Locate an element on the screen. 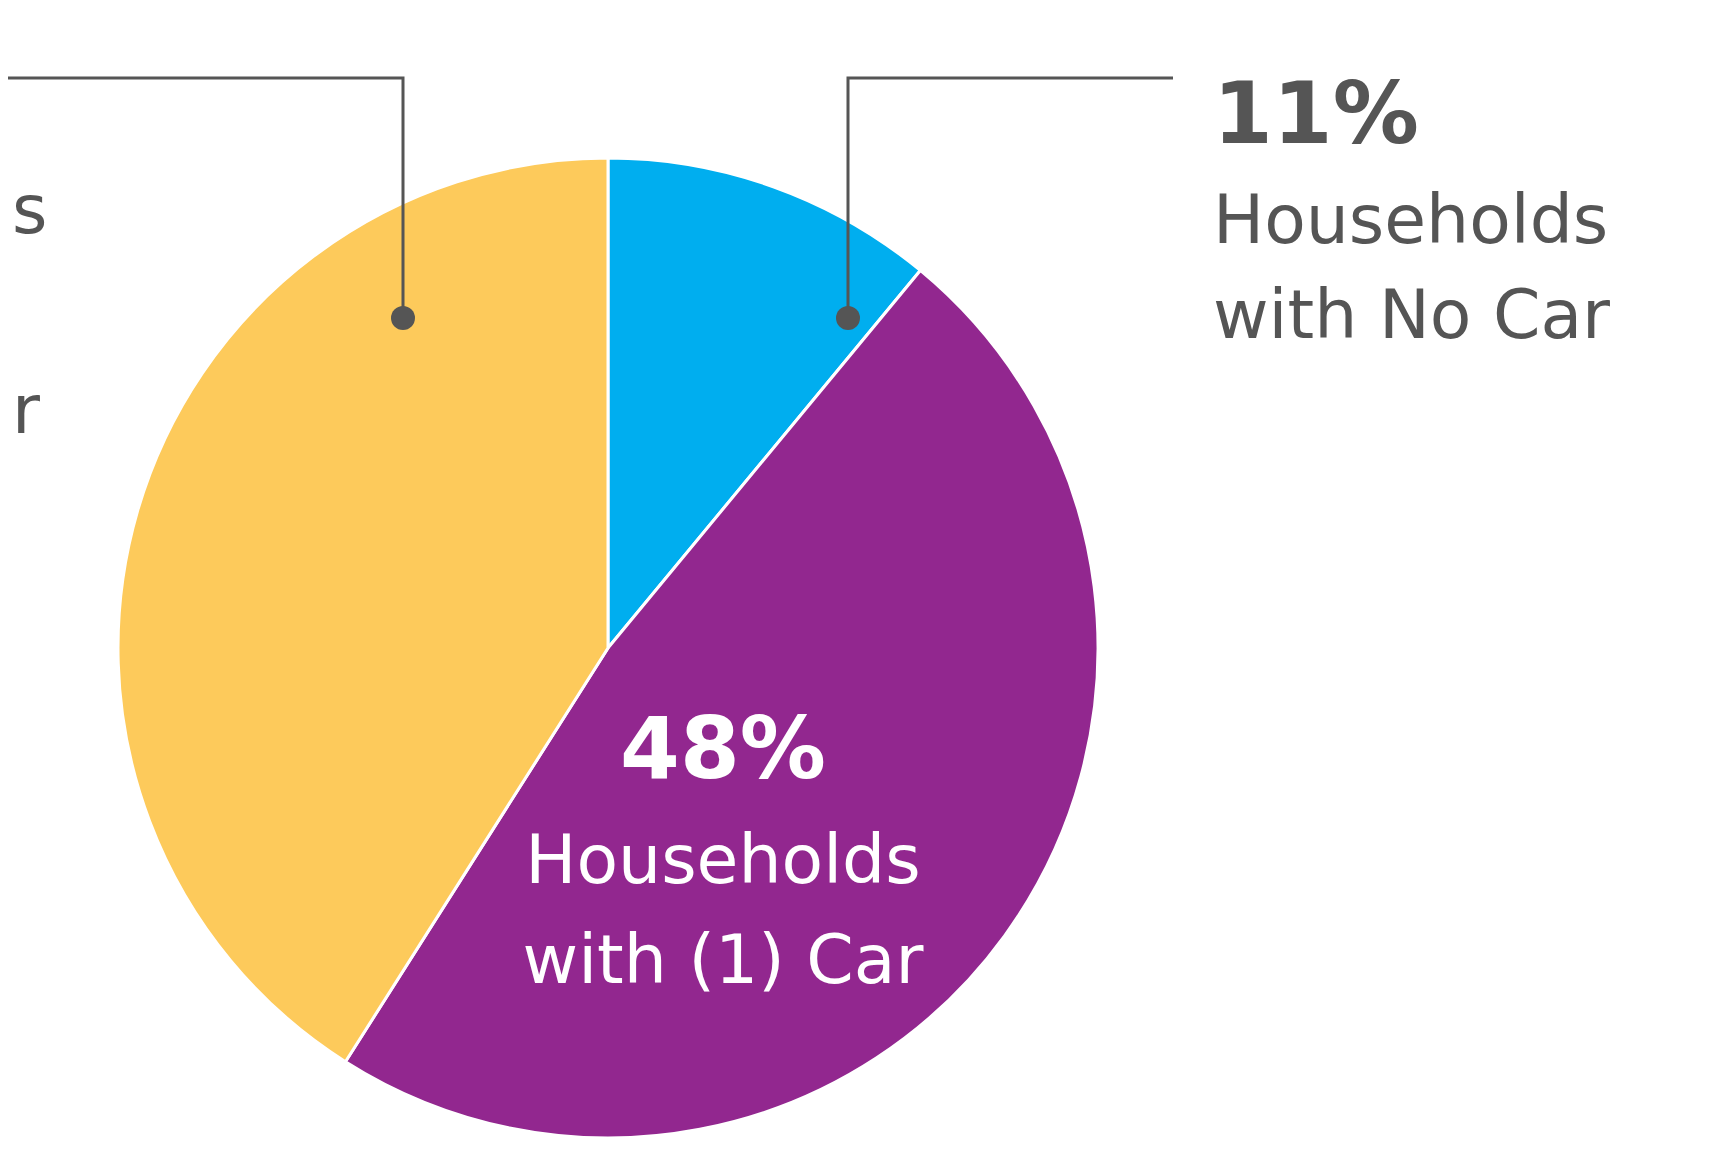 Image resolution: width=1710 pixels, height=1153 pixels. text: s is located at coordinates (30, 209).